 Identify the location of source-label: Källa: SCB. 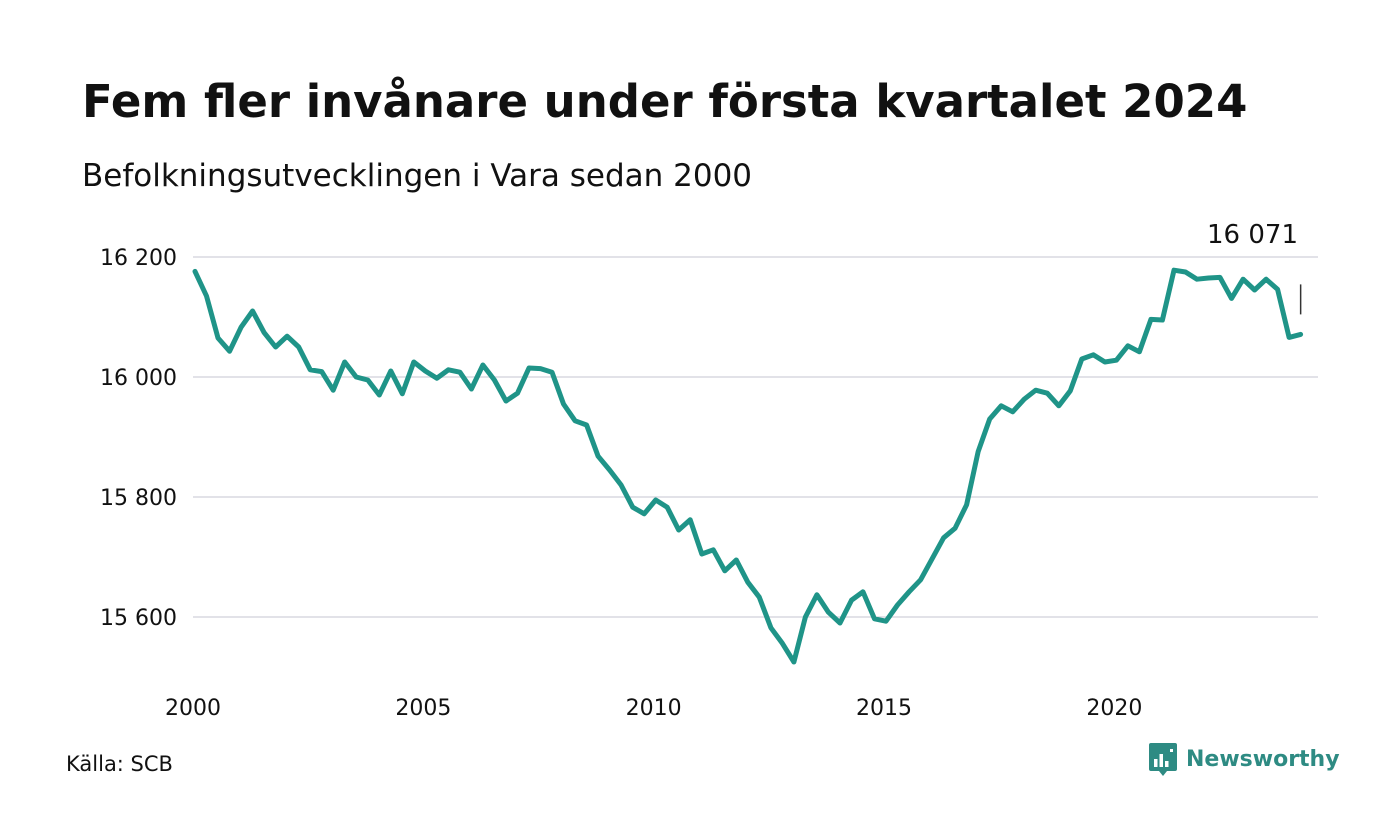
(119, 764).